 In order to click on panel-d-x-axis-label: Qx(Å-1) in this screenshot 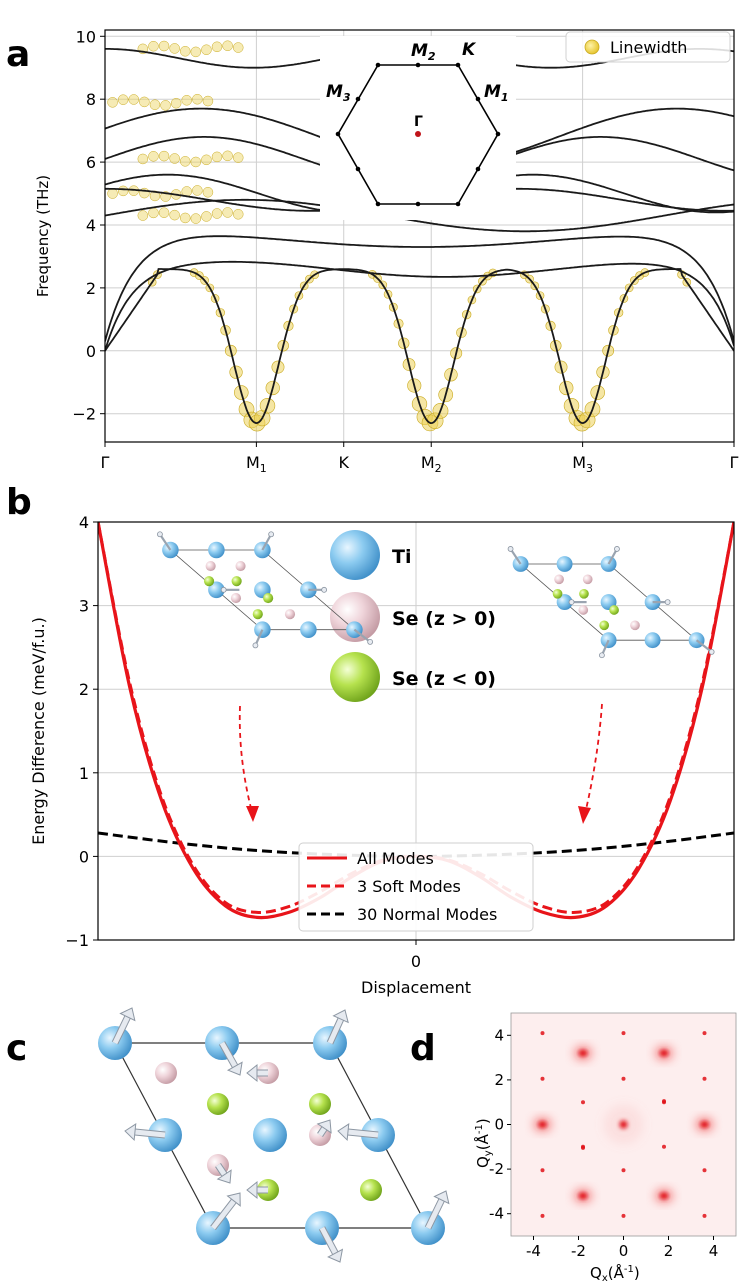, I will do `click(615, 1272)`.